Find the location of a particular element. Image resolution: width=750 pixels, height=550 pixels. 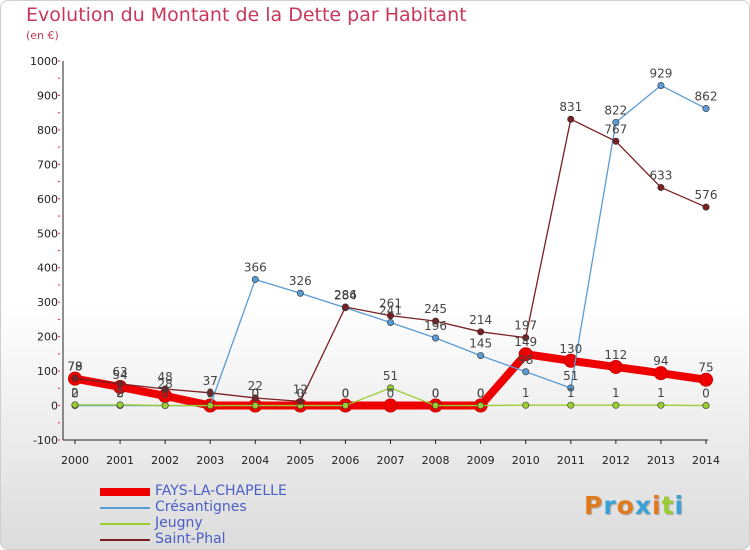

legend-item: Saint-Phal is located at coordinates (230, 539).